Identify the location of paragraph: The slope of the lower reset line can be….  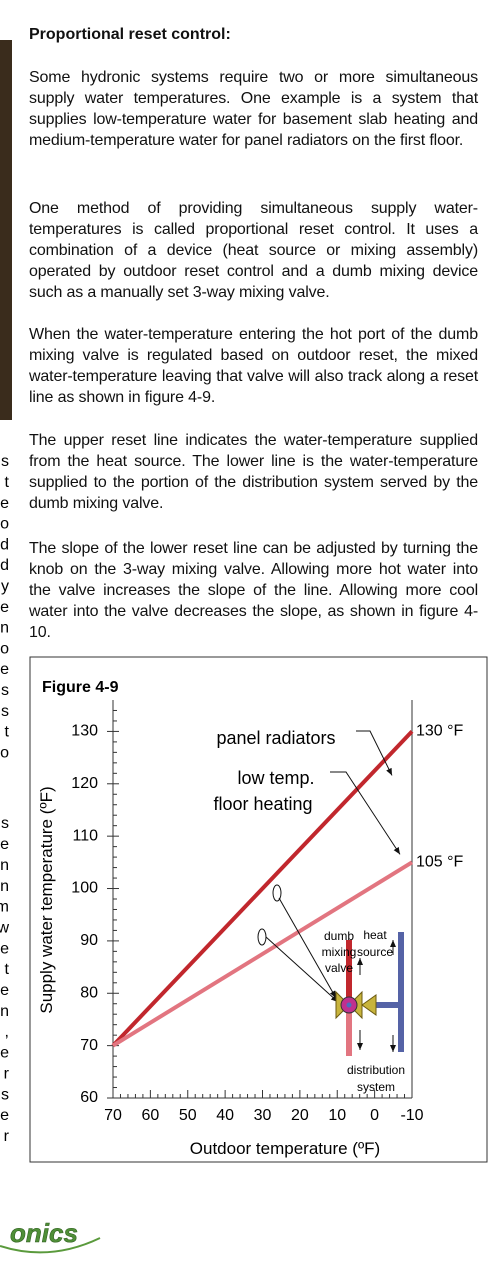
(253, 590).